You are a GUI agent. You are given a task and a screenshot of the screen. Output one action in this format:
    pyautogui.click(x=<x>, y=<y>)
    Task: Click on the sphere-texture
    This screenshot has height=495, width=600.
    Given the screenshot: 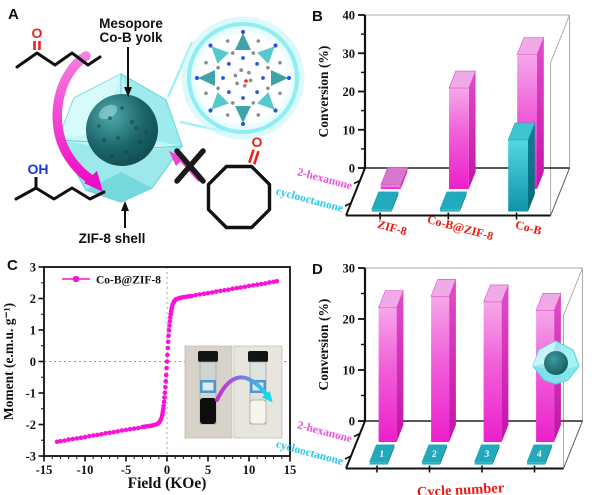 What is the action you would take?
    pyautogui.click(x=122, y=134)
    